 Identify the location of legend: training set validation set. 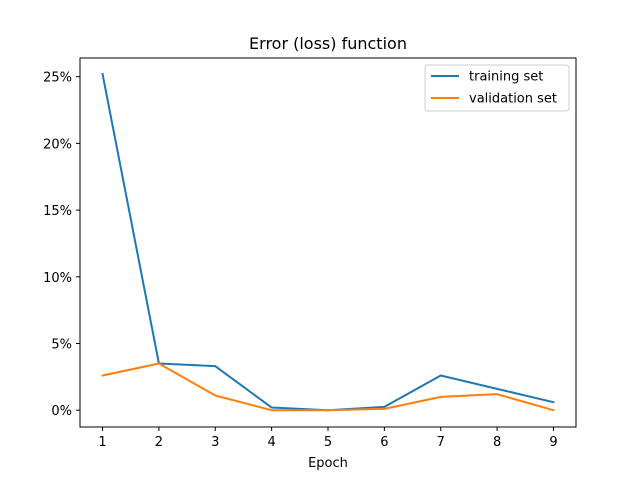
(497, 88).